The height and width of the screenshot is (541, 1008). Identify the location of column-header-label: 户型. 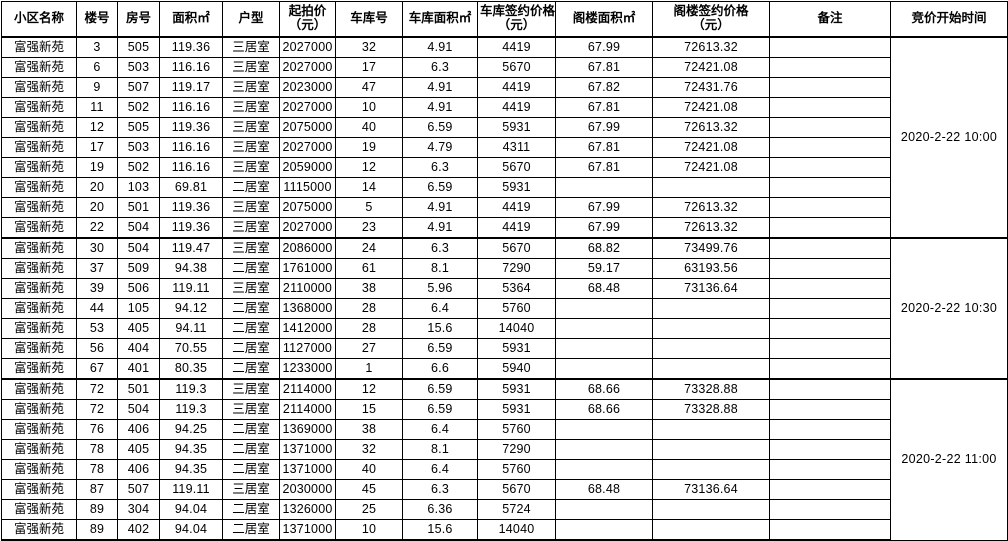
(251, 18).